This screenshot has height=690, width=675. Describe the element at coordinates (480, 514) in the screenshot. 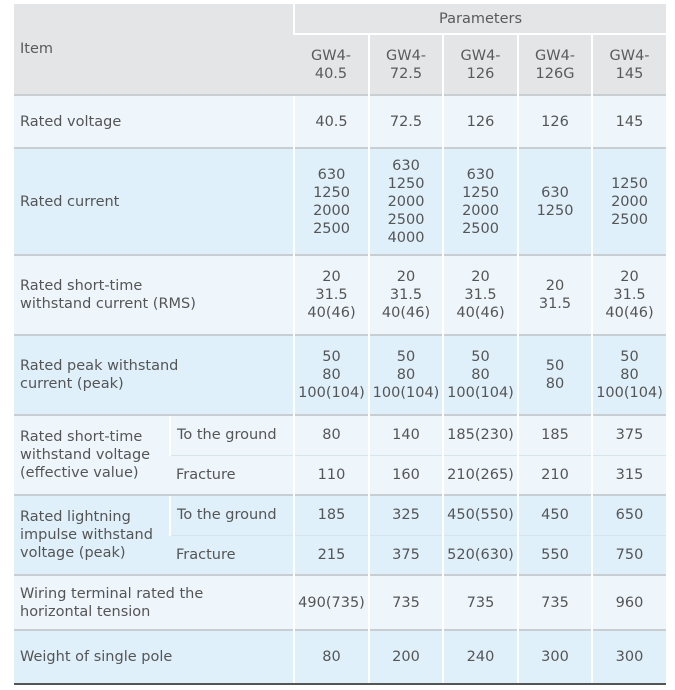

I see `value-cell: 450(550)` at that location.